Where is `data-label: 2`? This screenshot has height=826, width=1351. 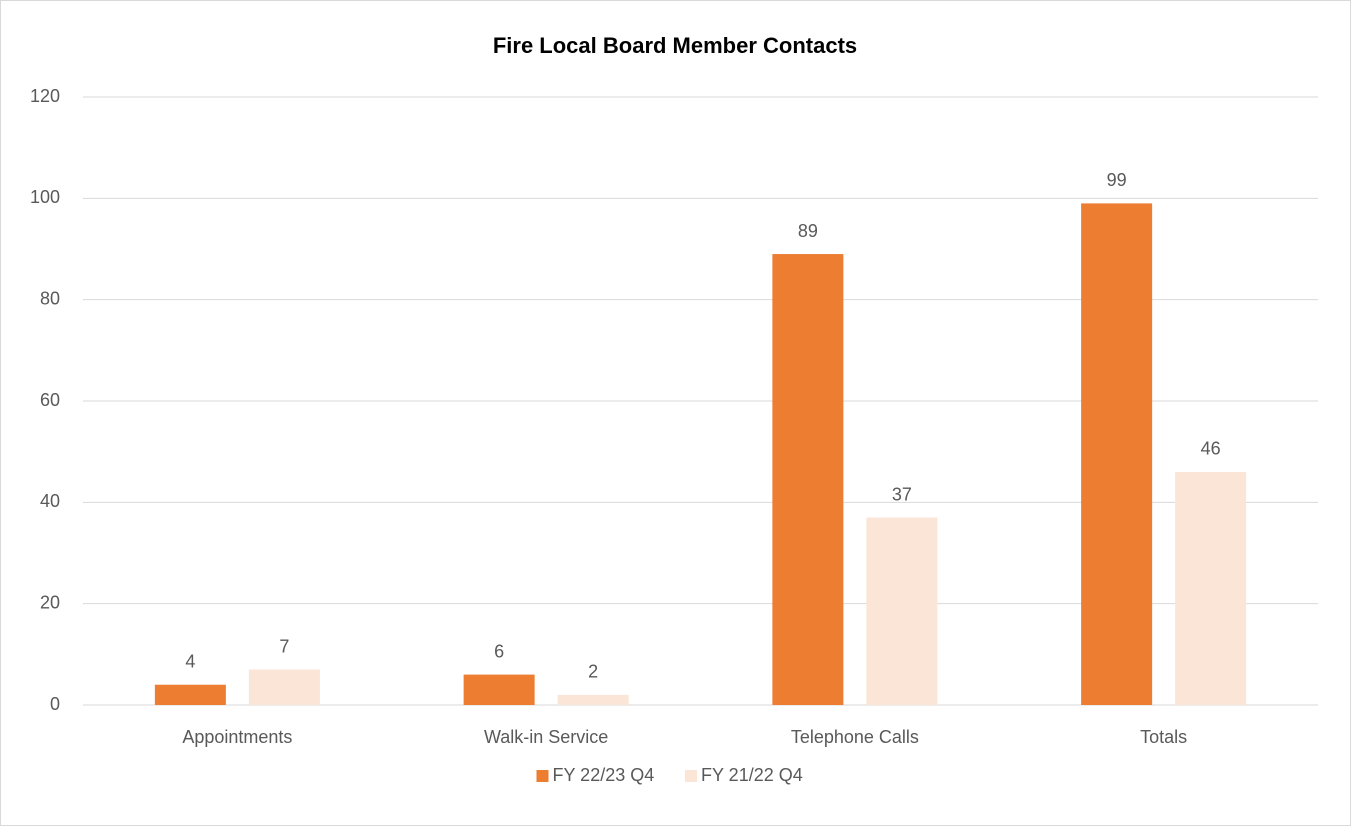 data-label: 2 is located at coordinates (593, 672).